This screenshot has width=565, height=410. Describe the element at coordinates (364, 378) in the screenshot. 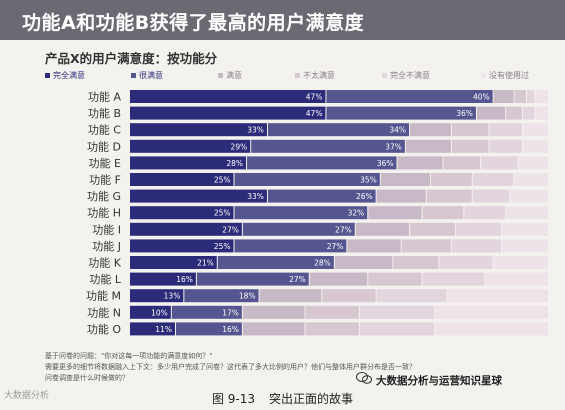

I see `wechat-icon` at that location.